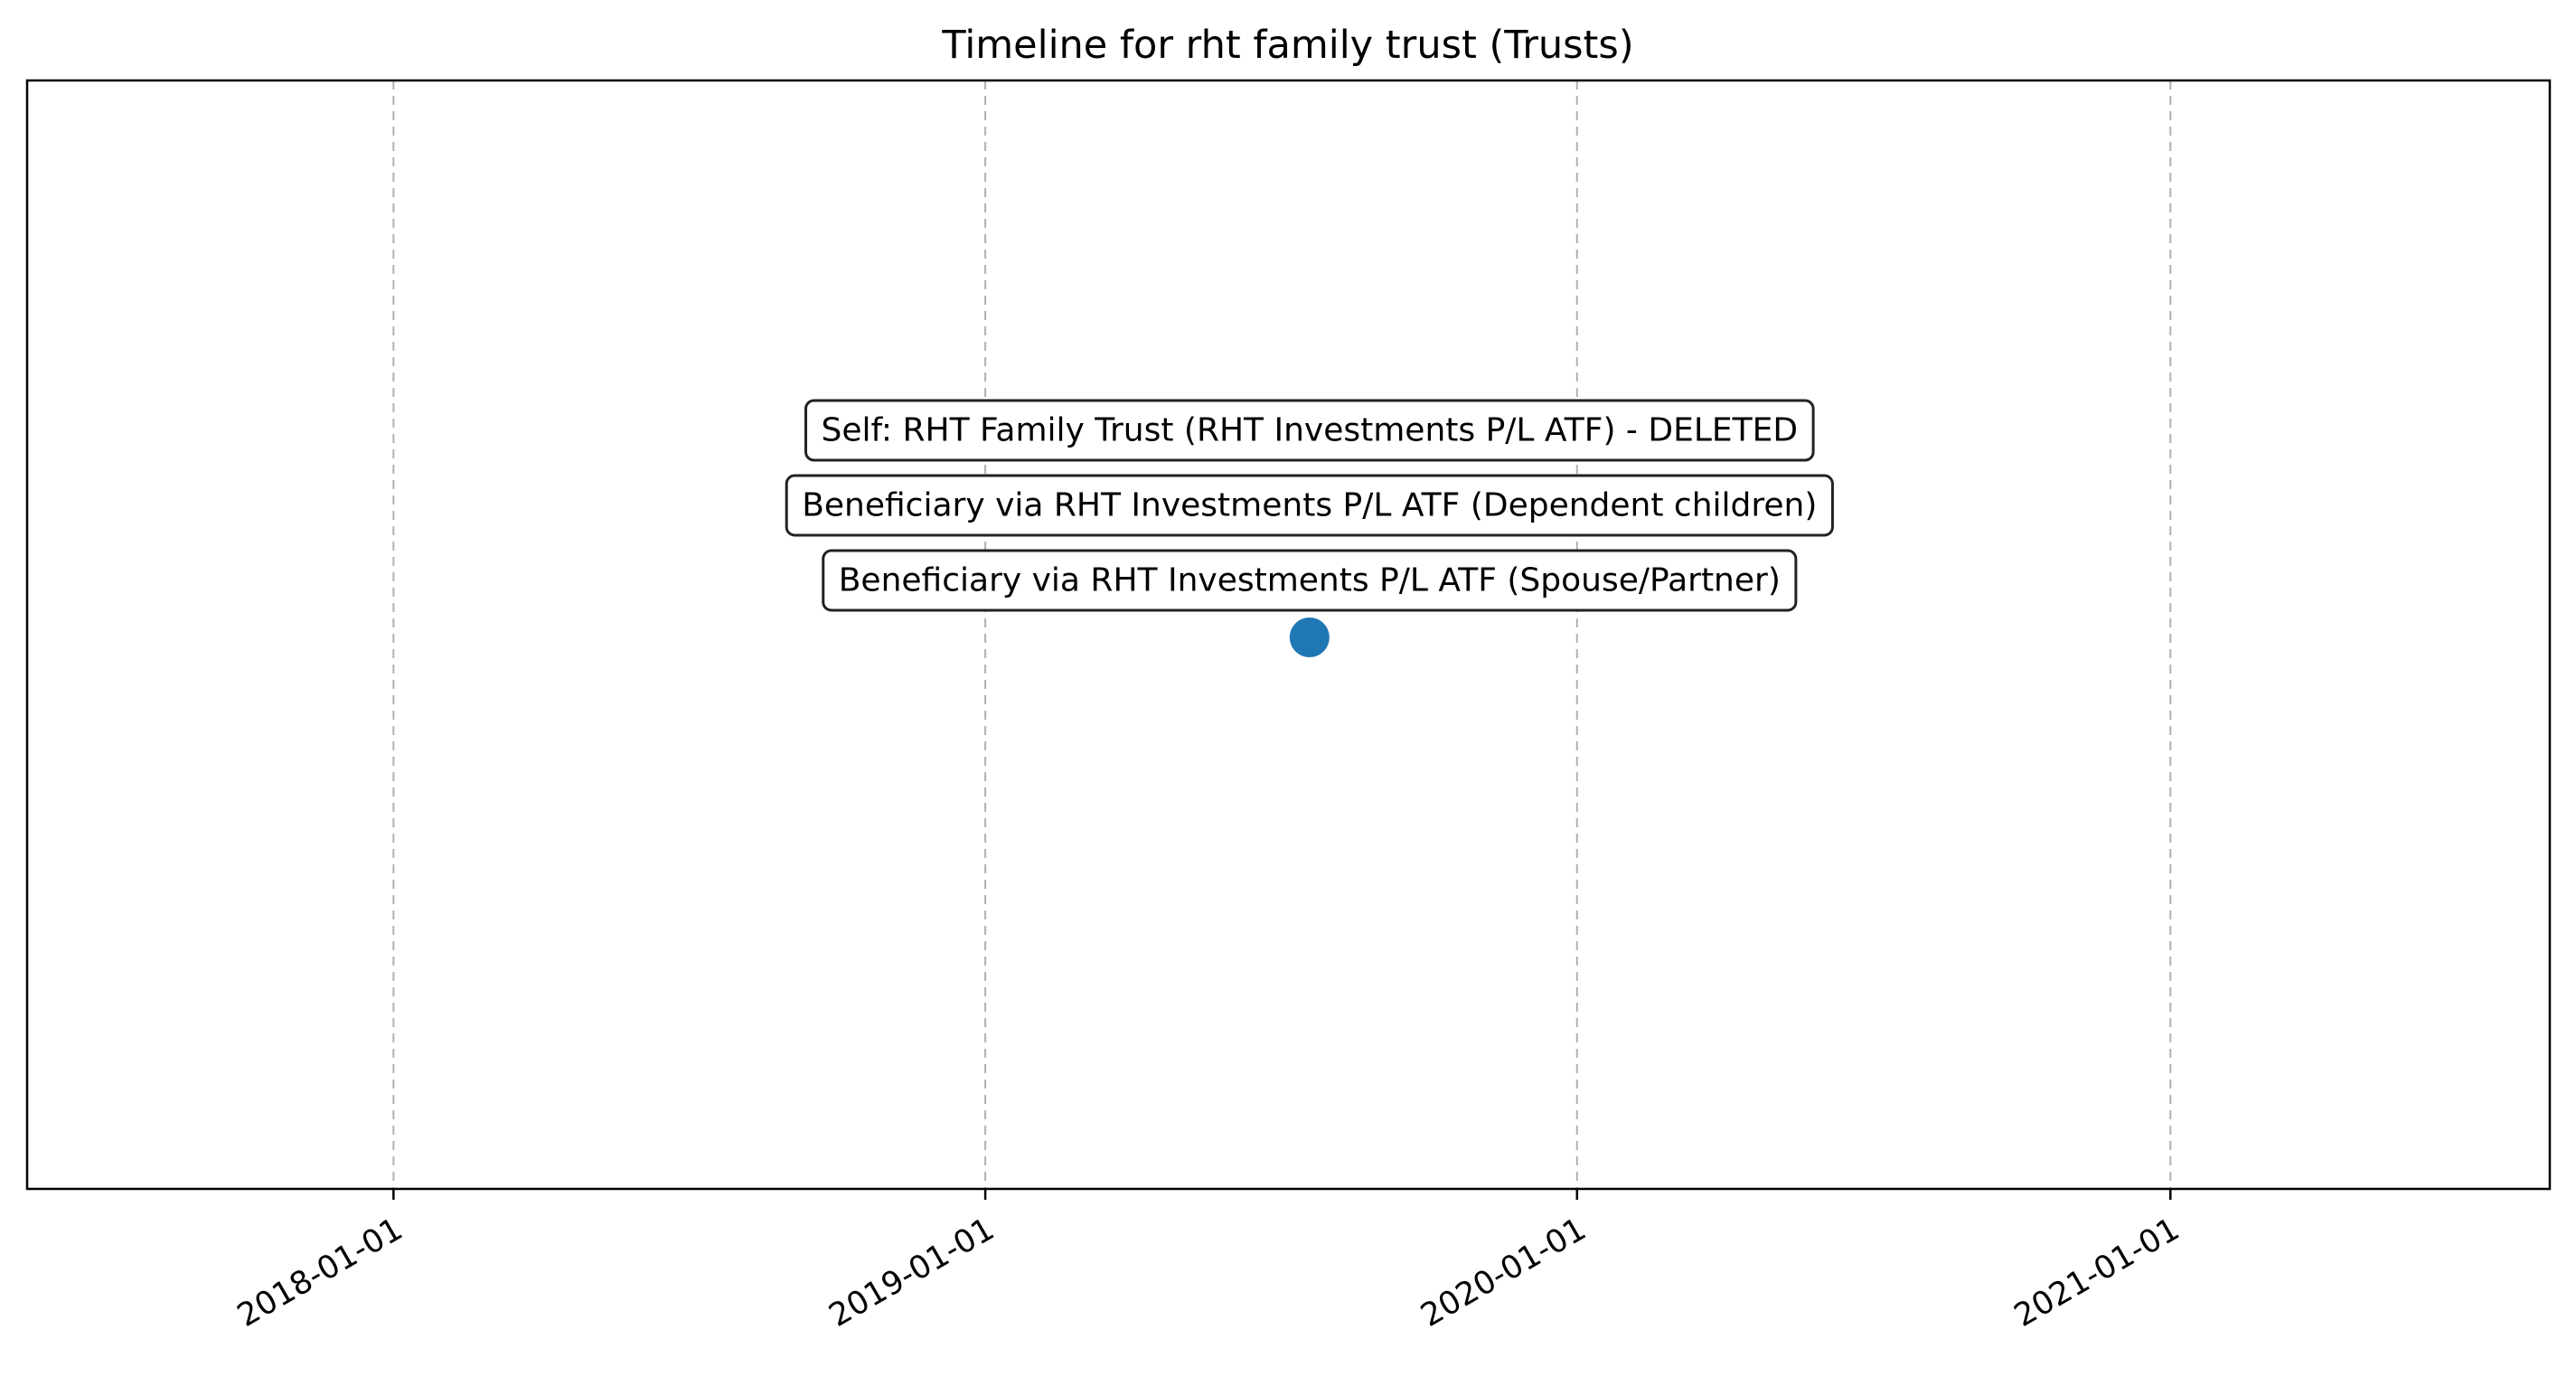 Image resolution: width=2576 pixels, height=1386 pixels. I want to click on data-point, so click(1309, 637).